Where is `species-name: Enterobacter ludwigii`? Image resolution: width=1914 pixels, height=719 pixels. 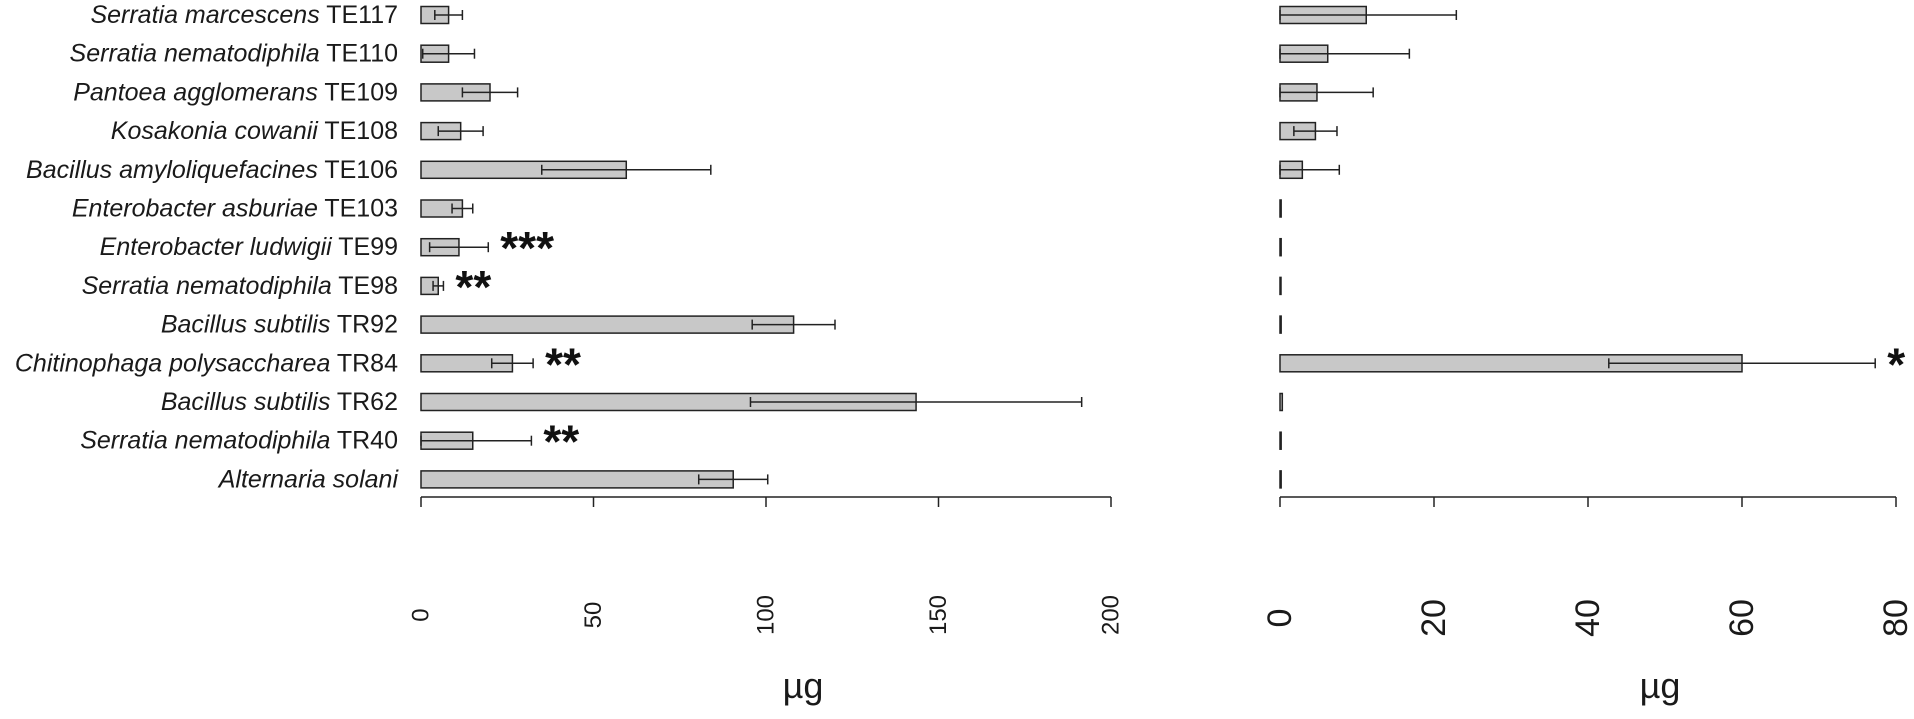
species-name: Enterobacter ludwigii is located at coordinates (217, 247).